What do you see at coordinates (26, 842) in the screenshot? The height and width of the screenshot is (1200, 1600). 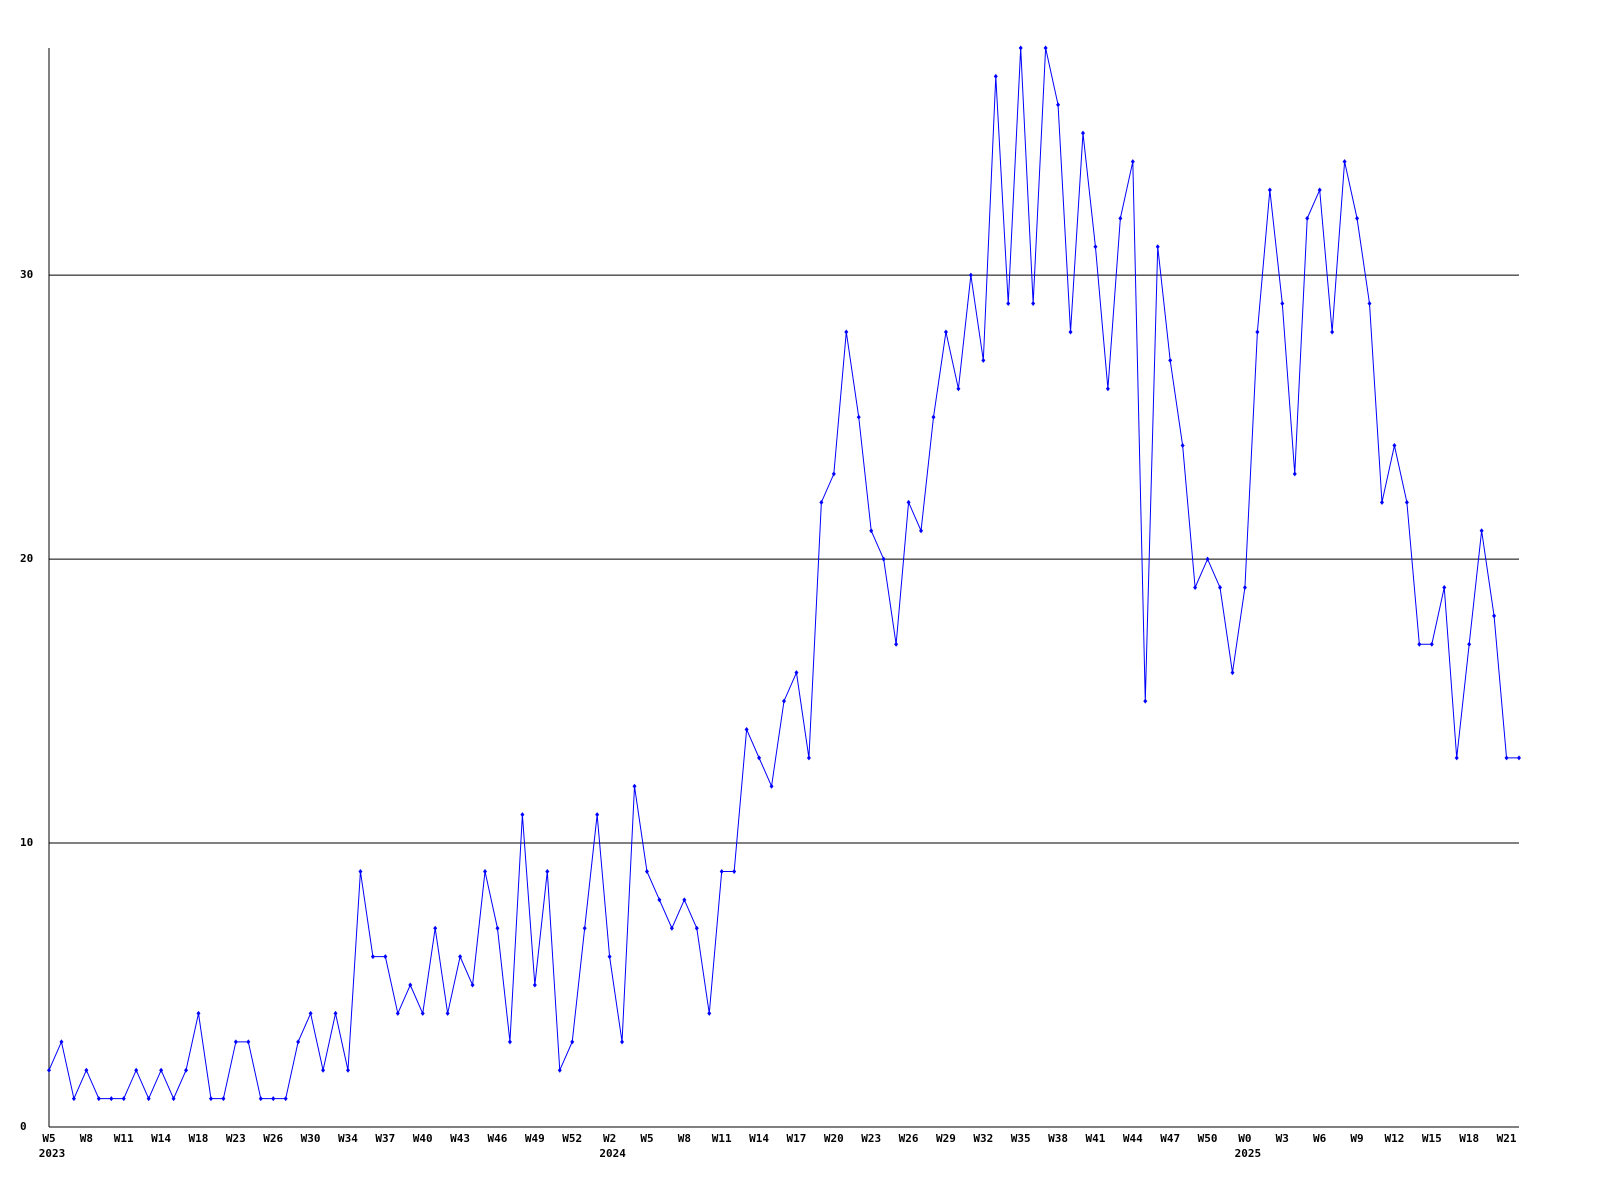 I see `y-tick-label: 10` at bounding box center [26, 842].